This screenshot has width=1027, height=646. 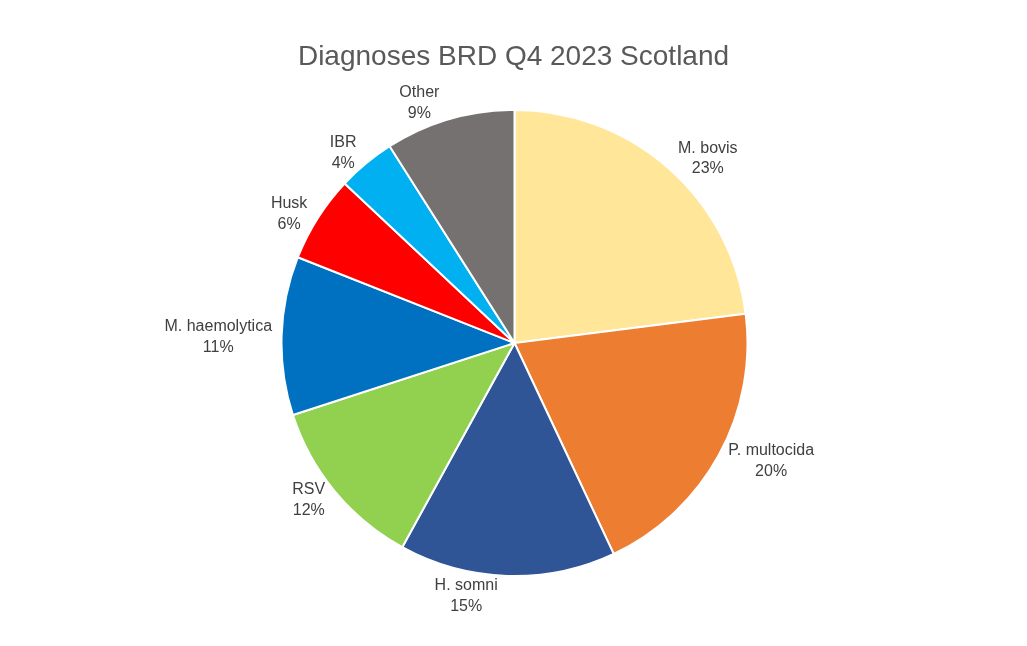 What do you see at coordinates (771, 449) in the screenshot?
I see `slice-label: P. multocida` at bounding box center [771, 449].